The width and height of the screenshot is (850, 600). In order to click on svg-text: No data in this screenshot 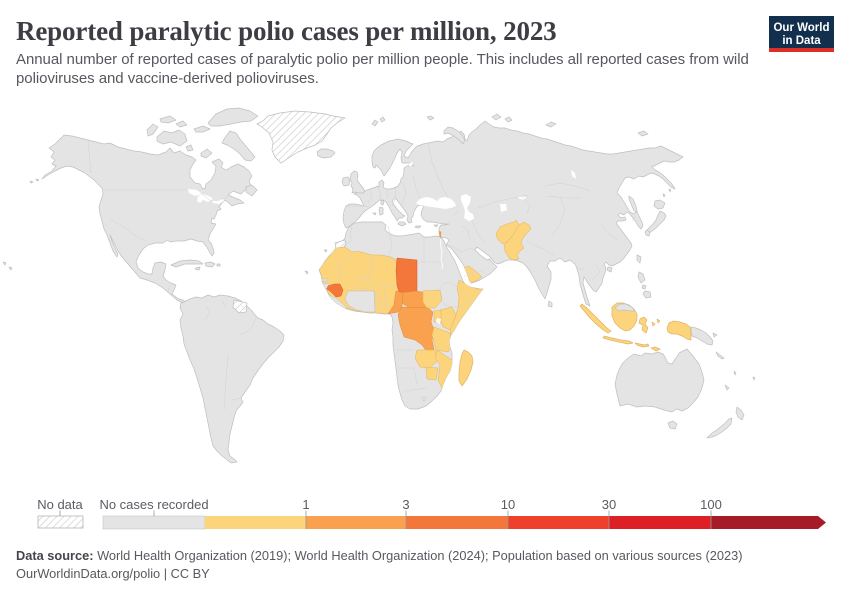, I will do `click(60, 504)`.